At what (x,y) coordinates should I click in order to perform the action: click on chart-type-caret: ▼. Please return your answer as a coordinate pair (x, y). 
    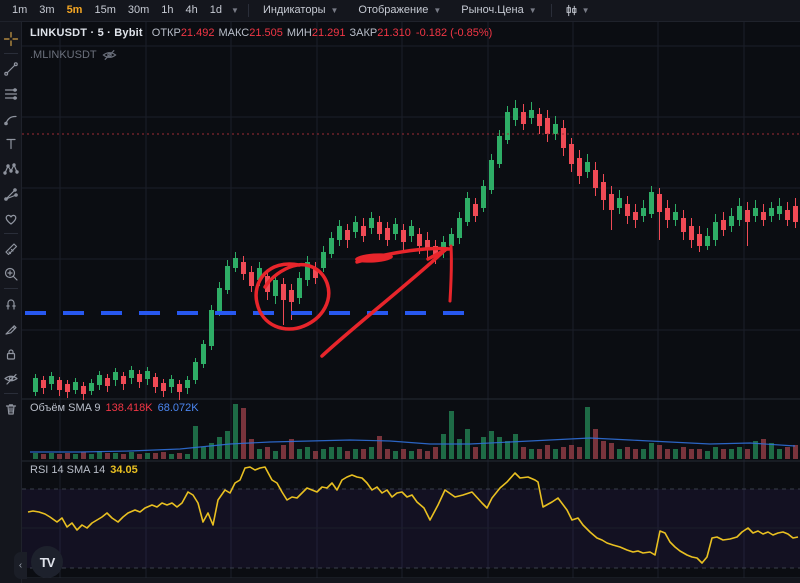
    Looking at the image, I should click on (585, 10).